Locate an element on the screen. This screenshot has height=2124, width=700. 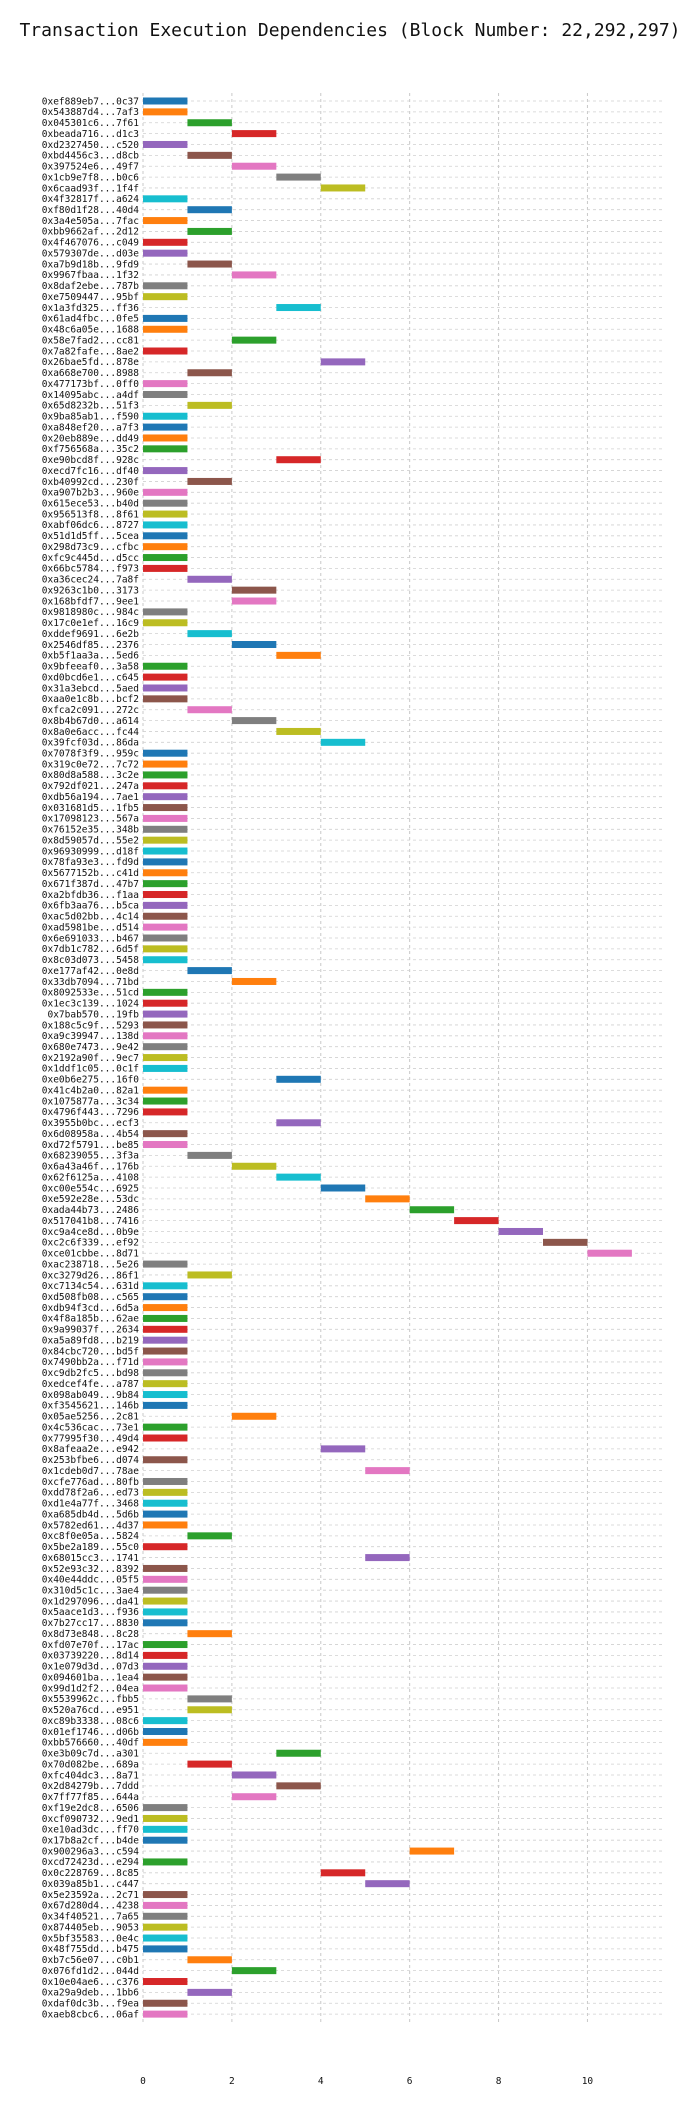
tx-label: 0x01ef1746...d06b is located at coordinates (91, 1732).